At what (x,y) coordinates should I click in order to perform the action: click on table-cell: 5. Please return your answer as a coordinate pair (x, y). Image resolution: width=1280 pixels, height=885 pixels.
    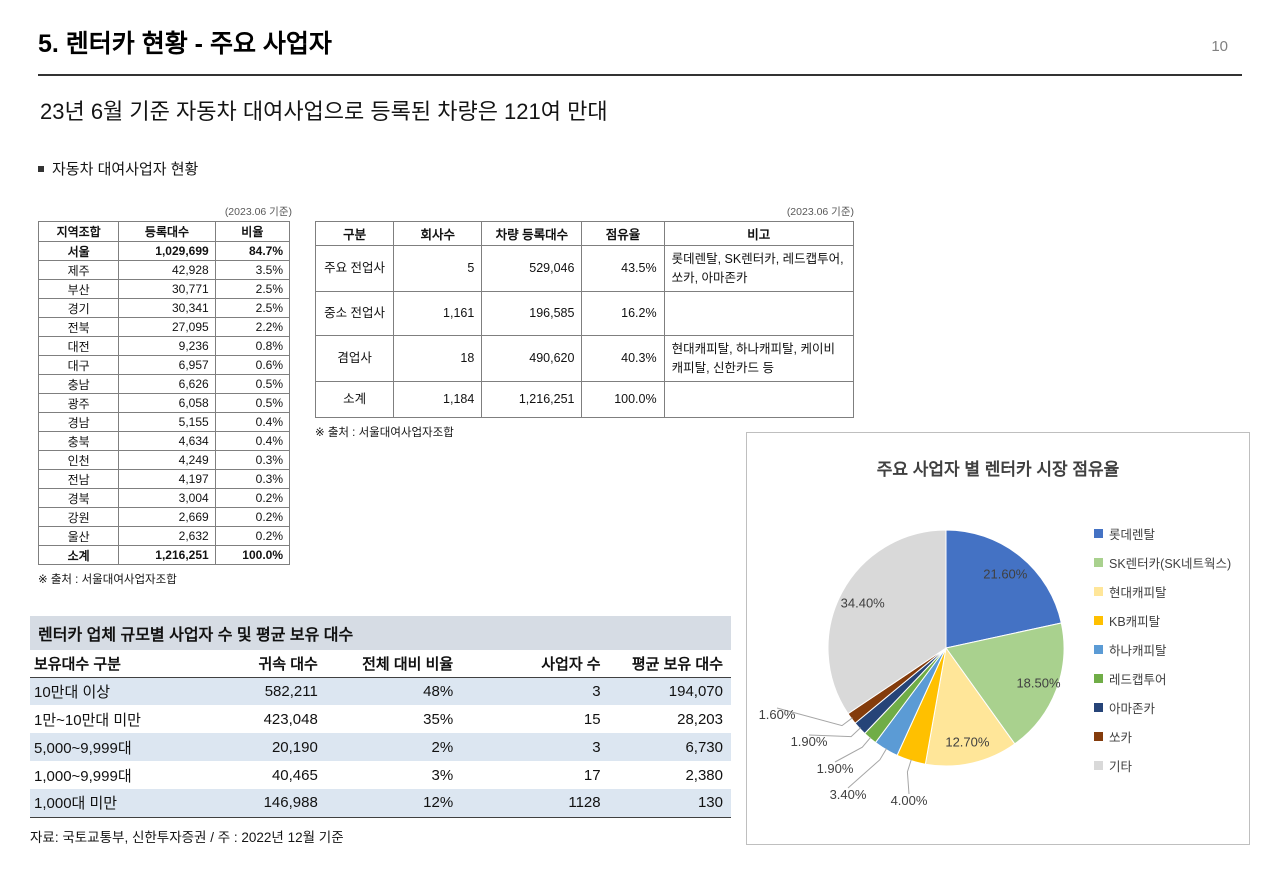
    Looking at the image, I should click on (438, 268).